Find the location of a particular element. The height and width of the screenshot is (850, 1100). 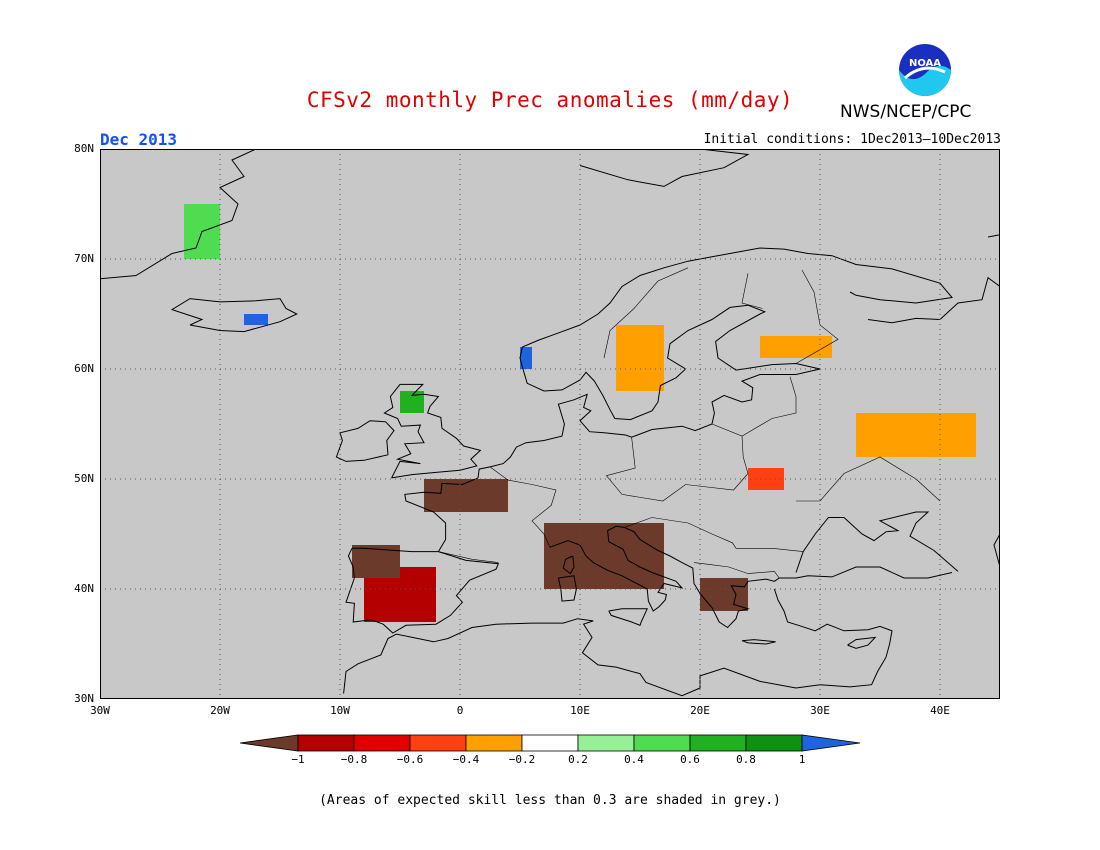

coastline-svalbard is located at coordinates (664, 168).